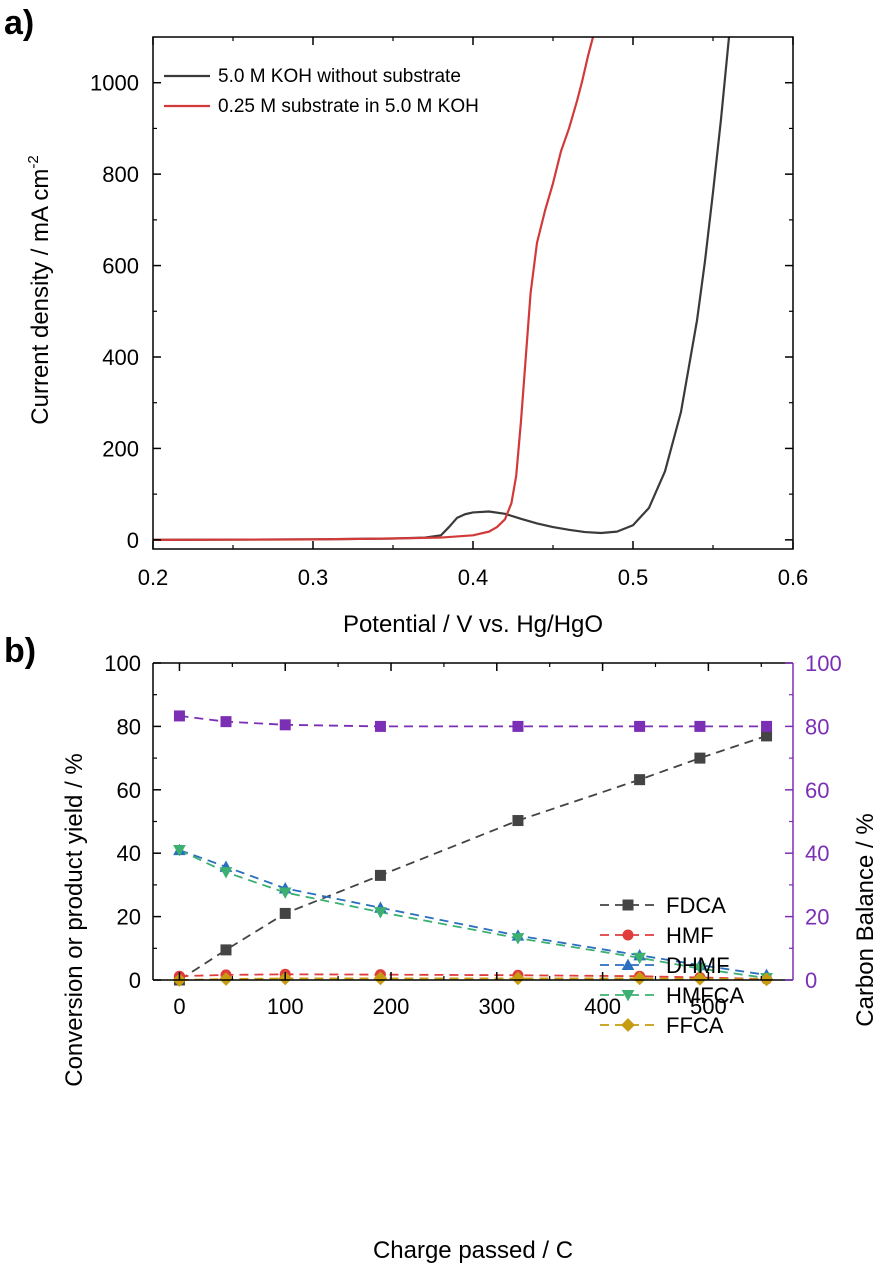  I want to click on chart-b-right-y-tick-label: 20, so click(817, 917).